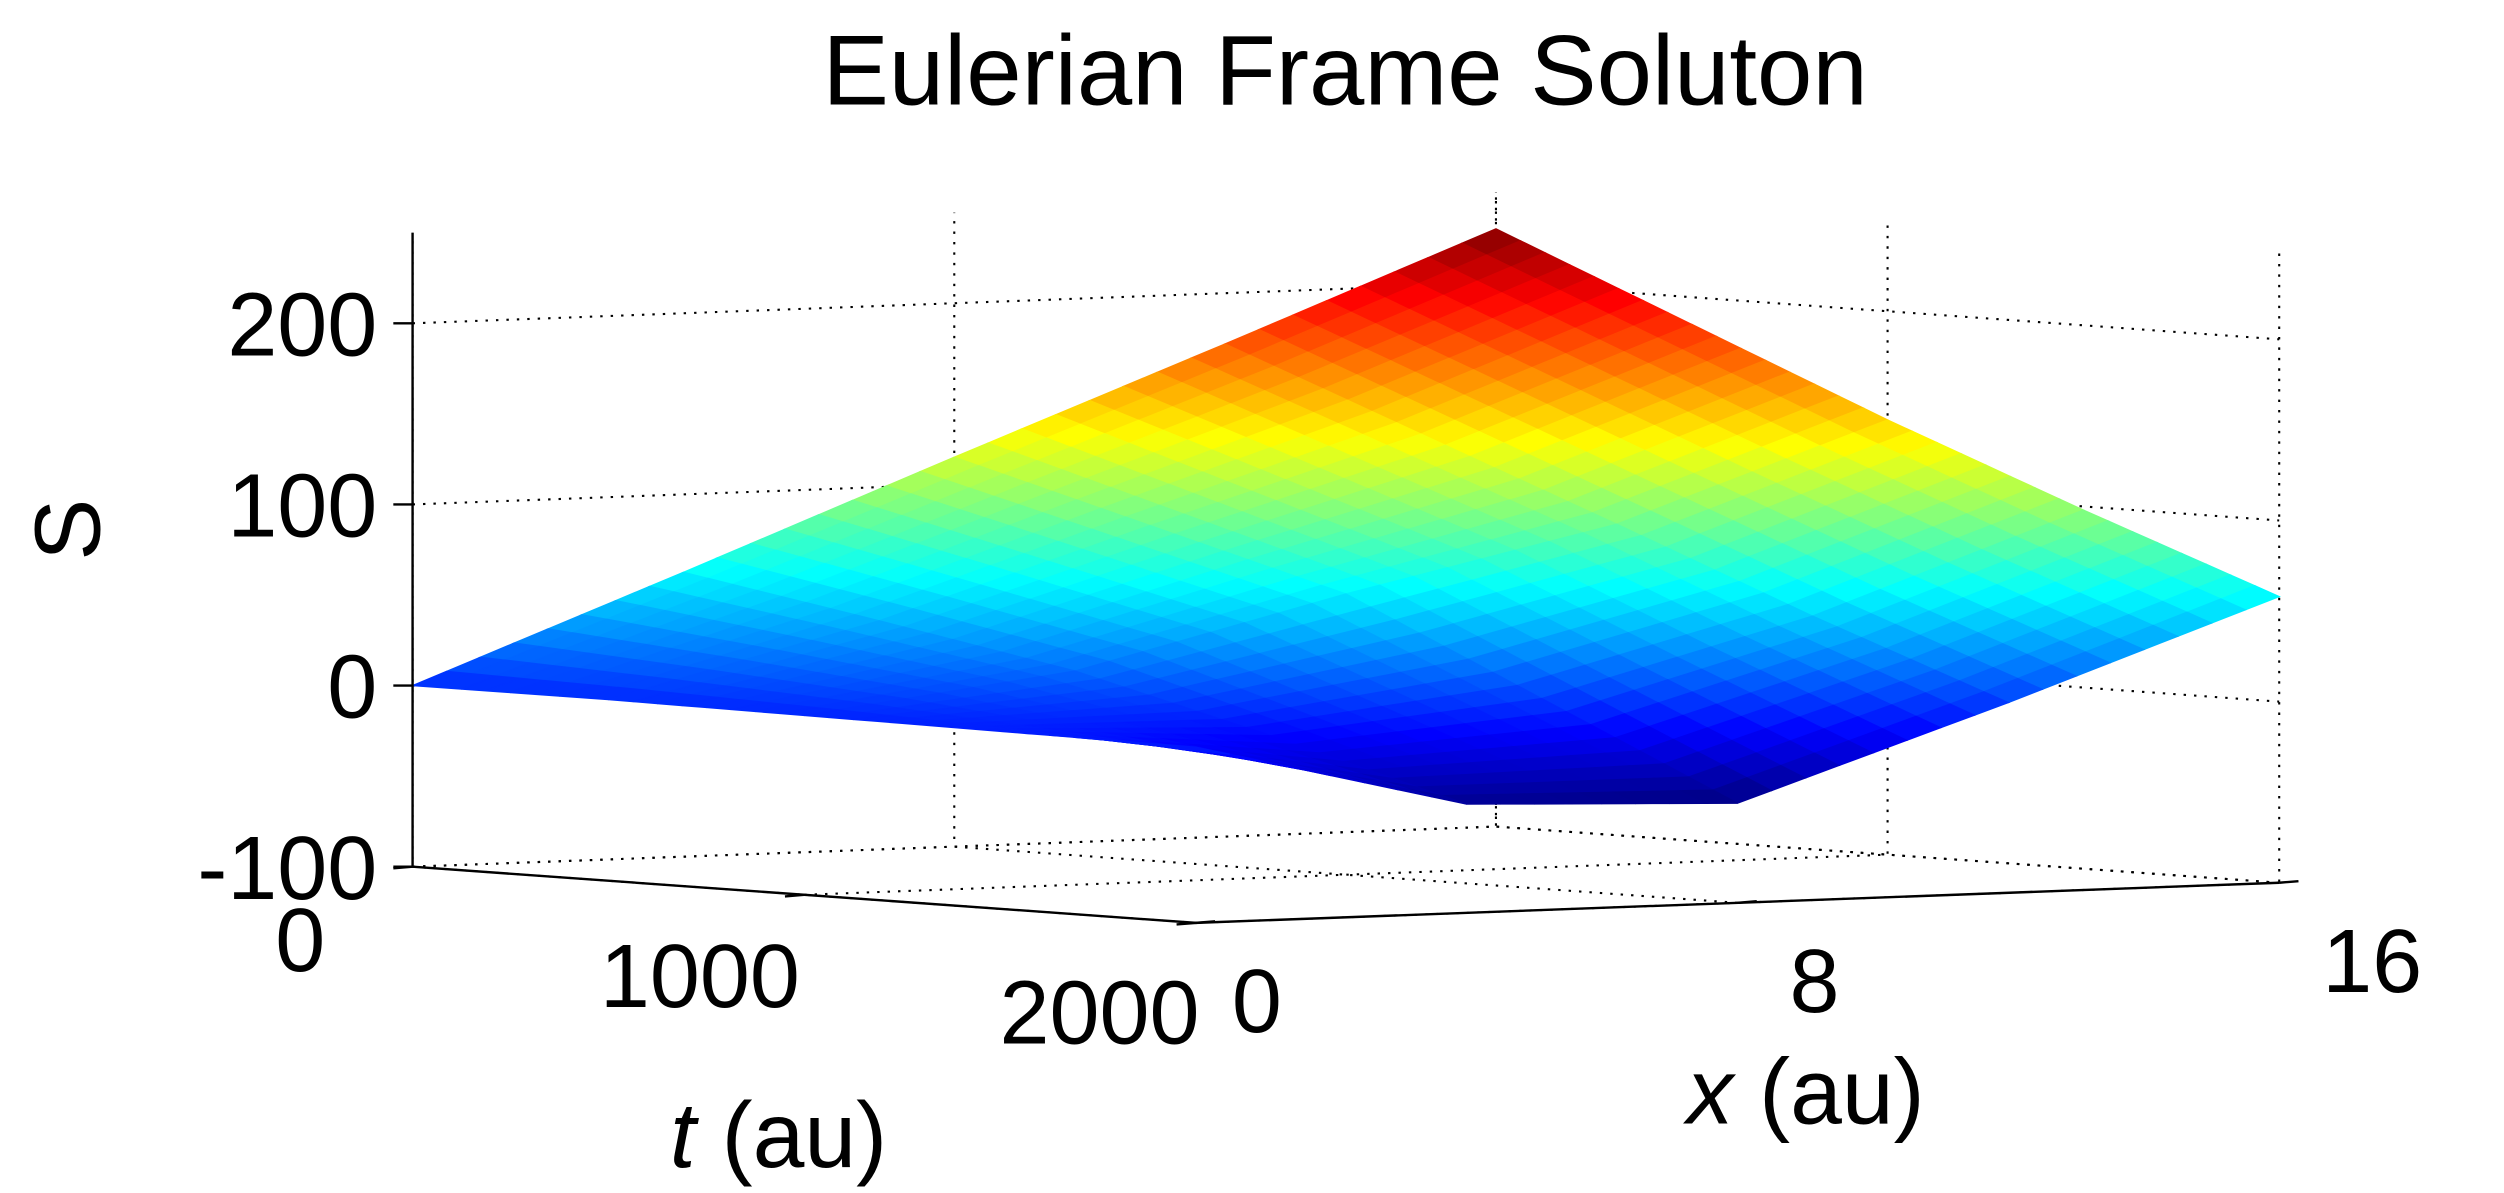 This screenshot has height=1193, width=2504. What do you see at coordinates (1842, 1092) in the screenshot?
I see `x-axis-unit: (au)` at bounding box center [1842, 1092].